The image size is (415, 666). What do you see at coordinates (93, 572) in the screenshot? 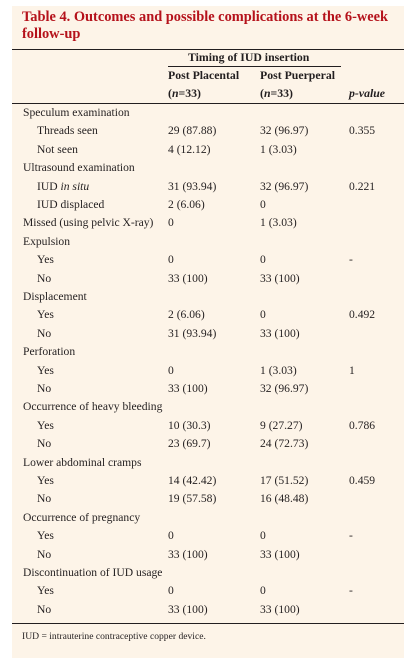
I see `row-label: Discontinuation of IUD usage` at bounding box center [93, 572].